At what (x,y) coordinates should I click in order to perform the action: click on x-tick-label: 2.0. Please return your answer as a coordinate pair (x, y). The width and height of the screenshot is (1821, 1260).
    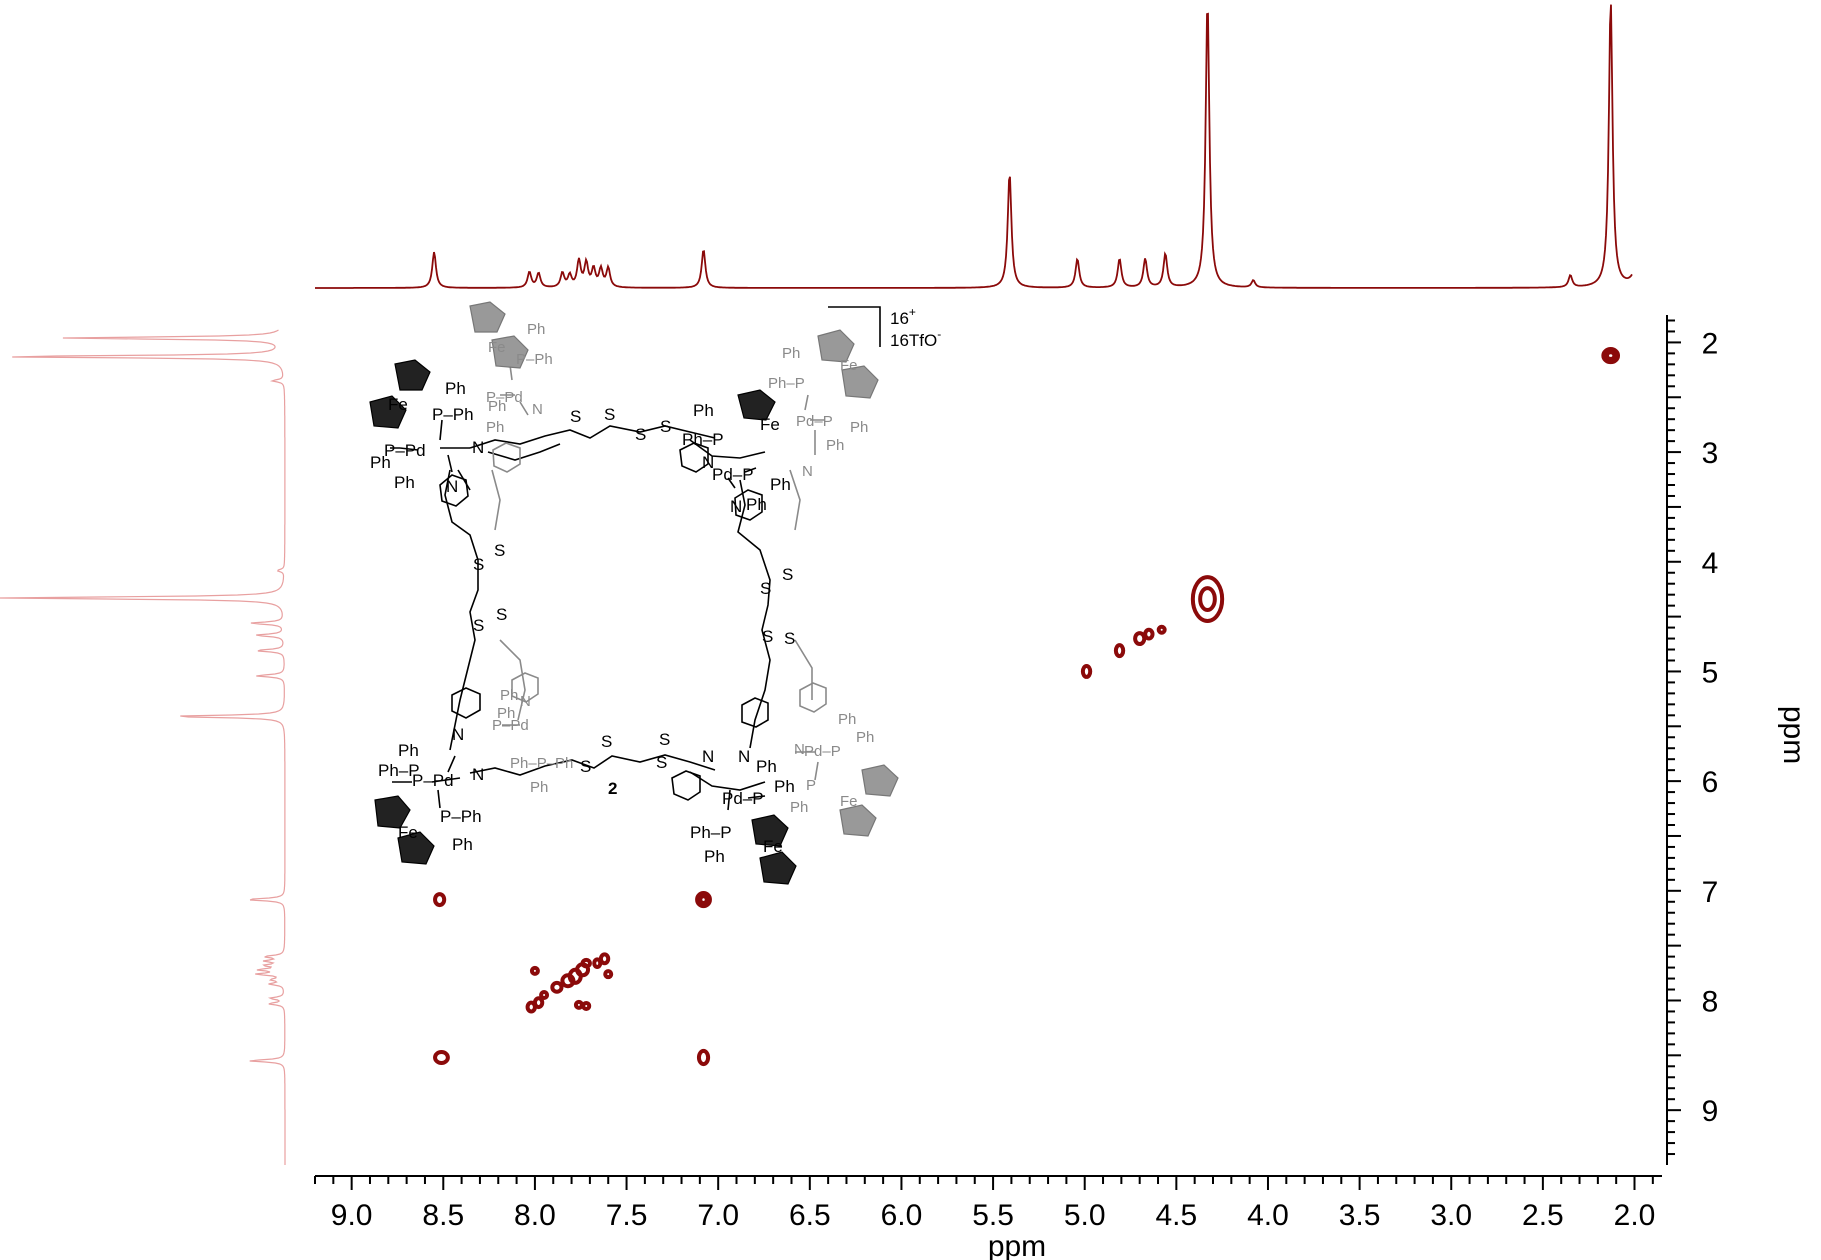
    Looking at the image, I should click on (1635, 1215).